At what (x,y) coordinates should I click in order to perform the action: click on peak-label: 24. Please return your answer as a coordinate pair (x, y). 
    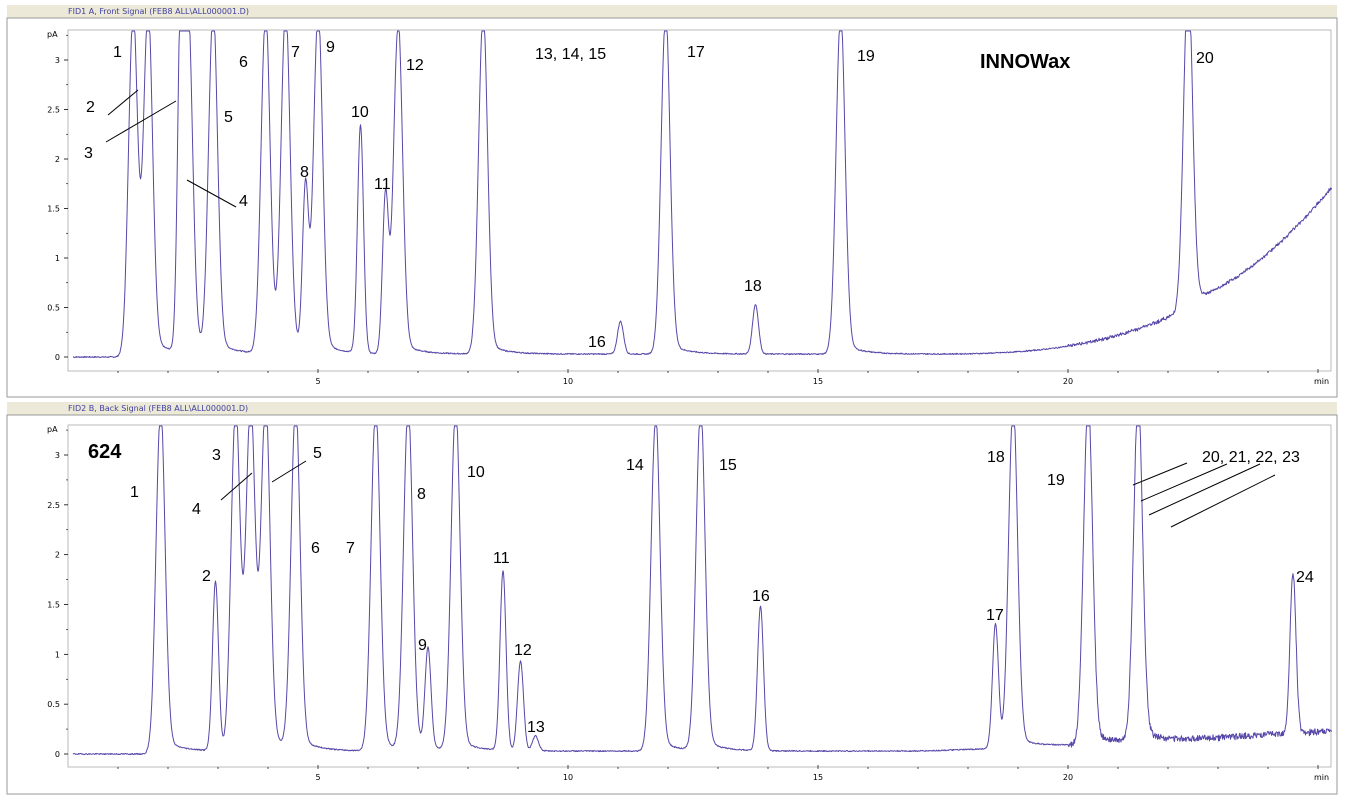
    Looking at the image, I should click on (1305, 577).